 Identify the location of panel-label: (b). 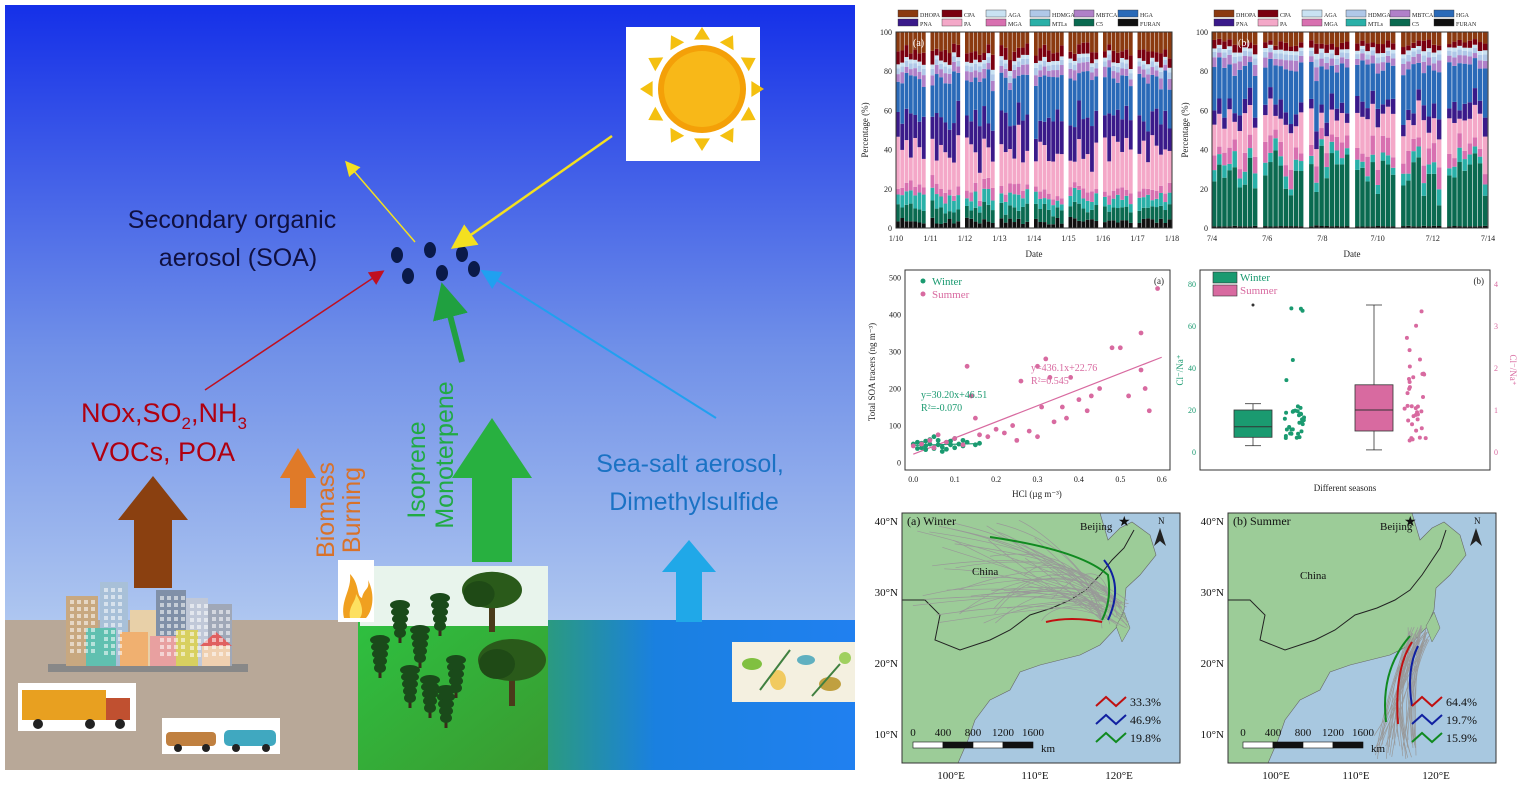
(1479, 281).